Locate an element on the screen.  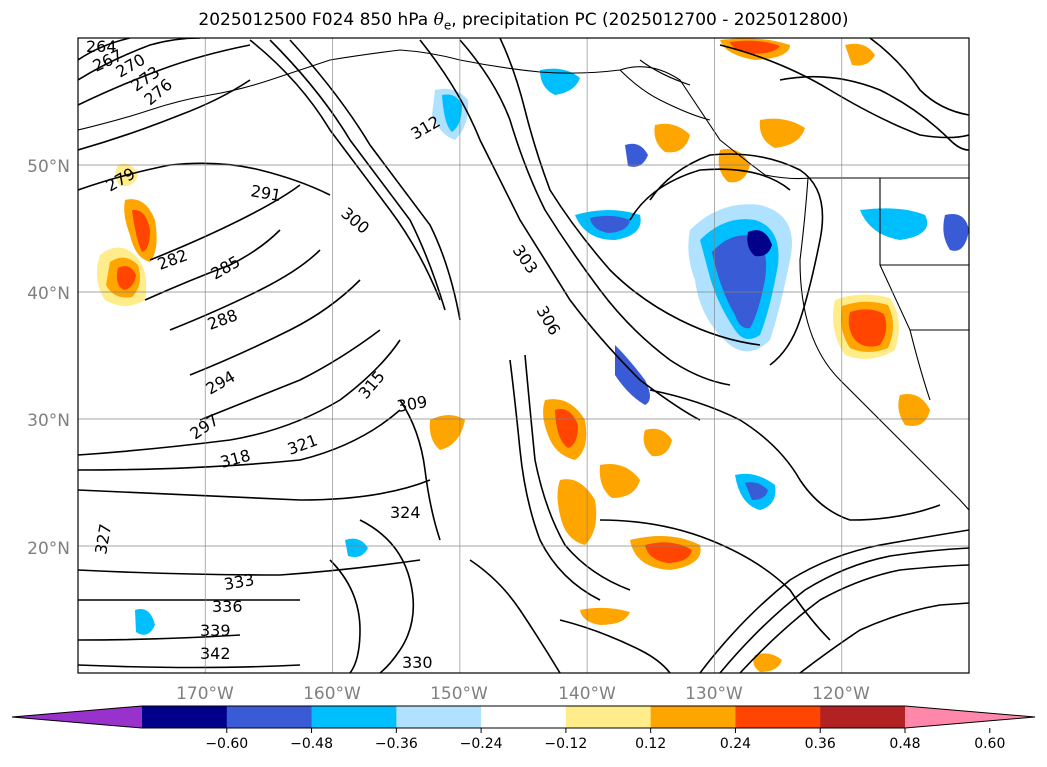
contour-label-330: 330 is located at coordinates (417, 662).